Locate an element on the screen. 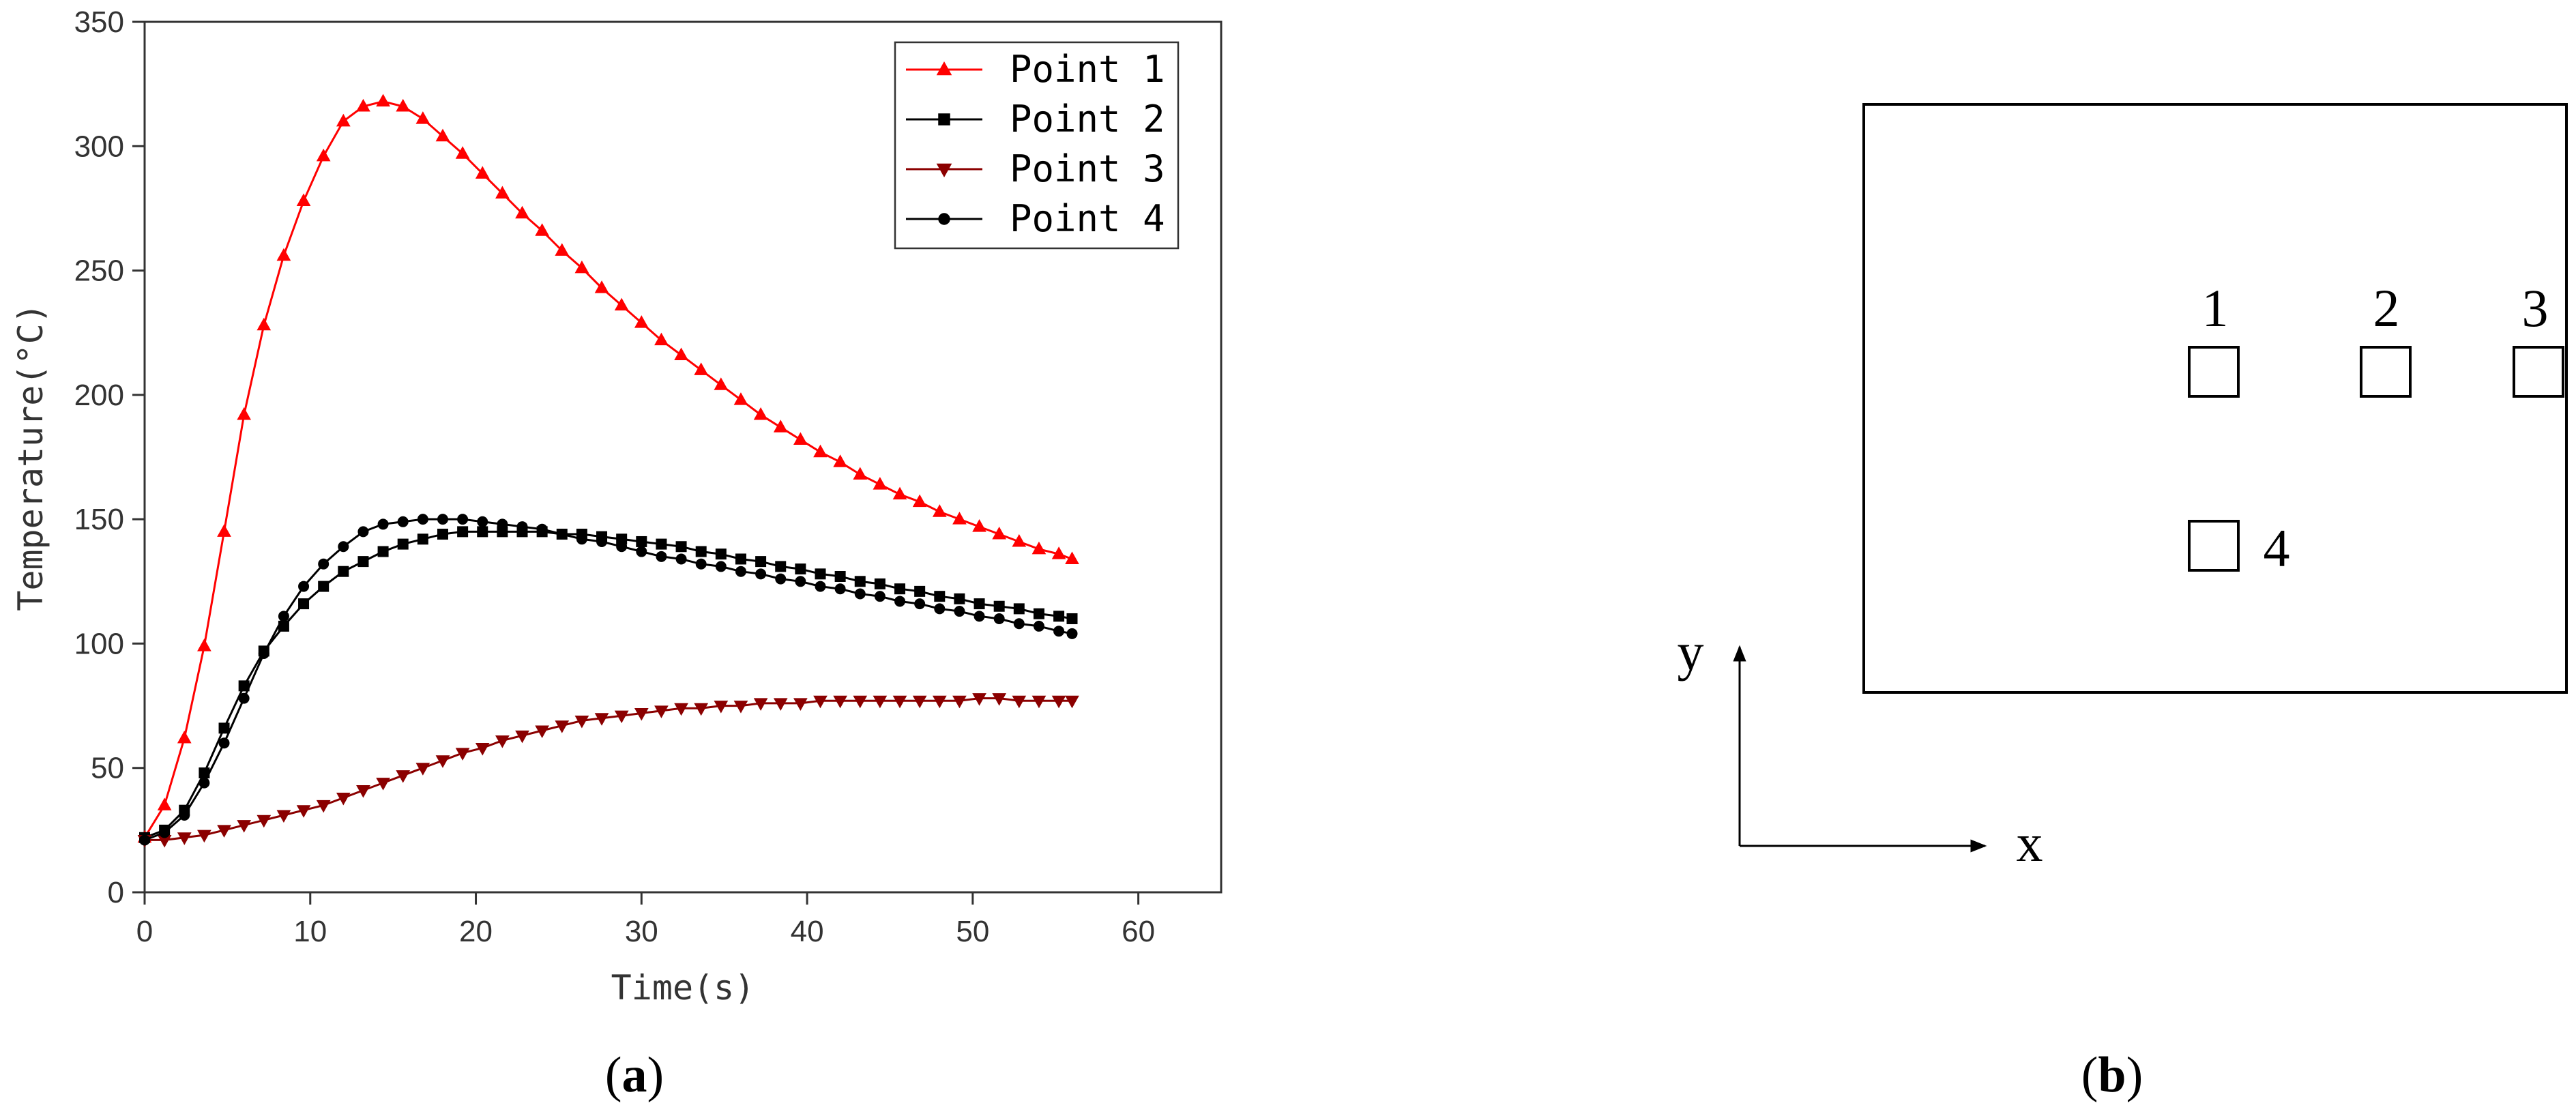 The height and width of the screenshot is (1114, 2576). legend-entry-3: Point 3 is located at coordinates (1035, 168).